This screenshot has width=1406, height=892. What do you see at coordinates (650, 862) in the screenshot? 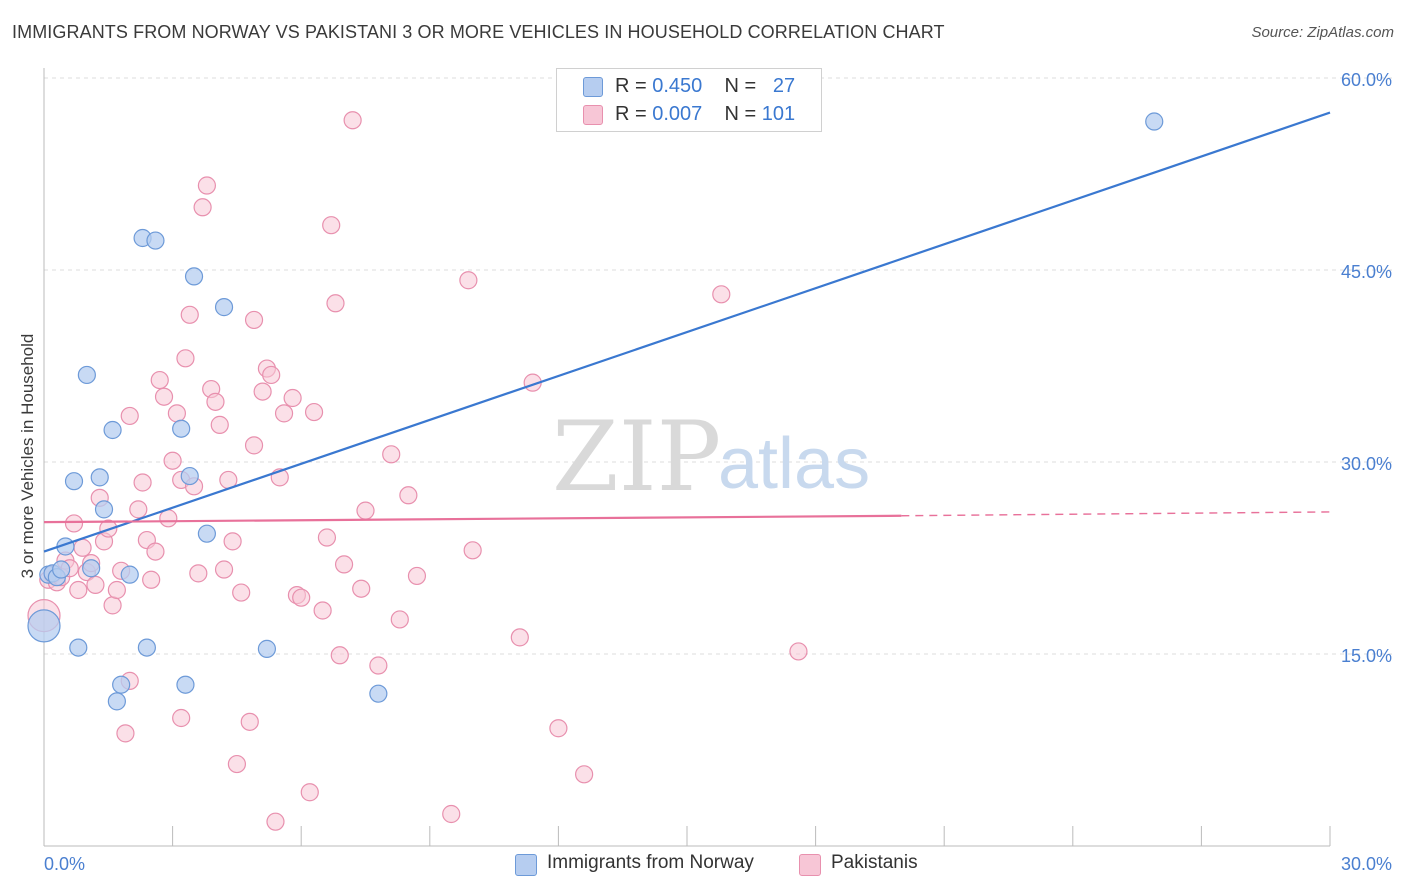
I see `bottom-legend-norway-label: Immigrants from Norway` at bounding box center [650, 862].